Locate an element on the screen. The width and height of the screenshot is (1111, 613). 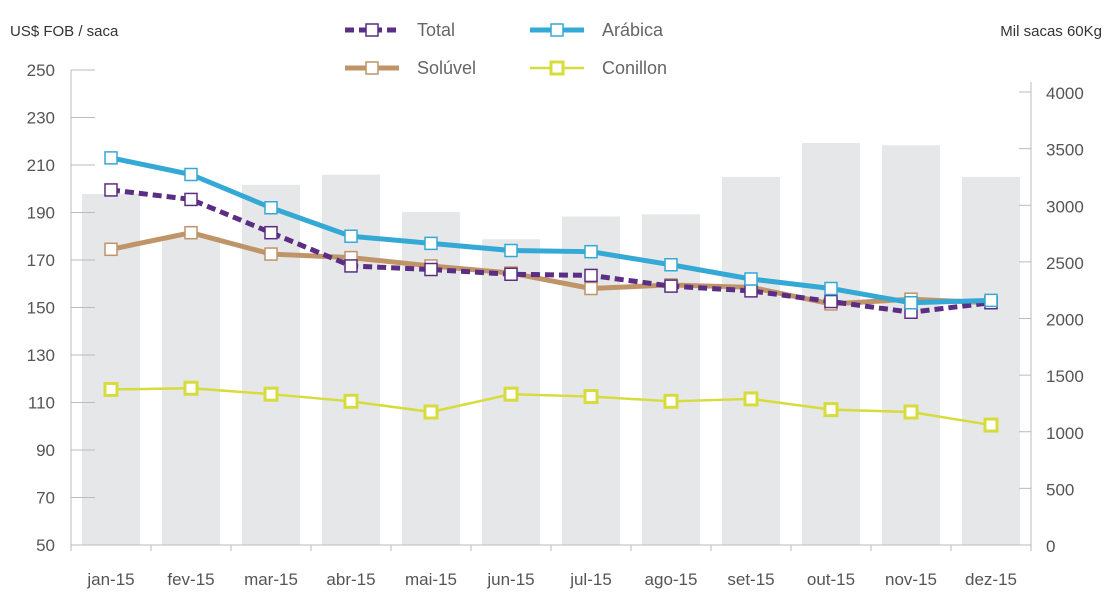
x-tick-label: jul-15 is located at coordinates (590, 579).